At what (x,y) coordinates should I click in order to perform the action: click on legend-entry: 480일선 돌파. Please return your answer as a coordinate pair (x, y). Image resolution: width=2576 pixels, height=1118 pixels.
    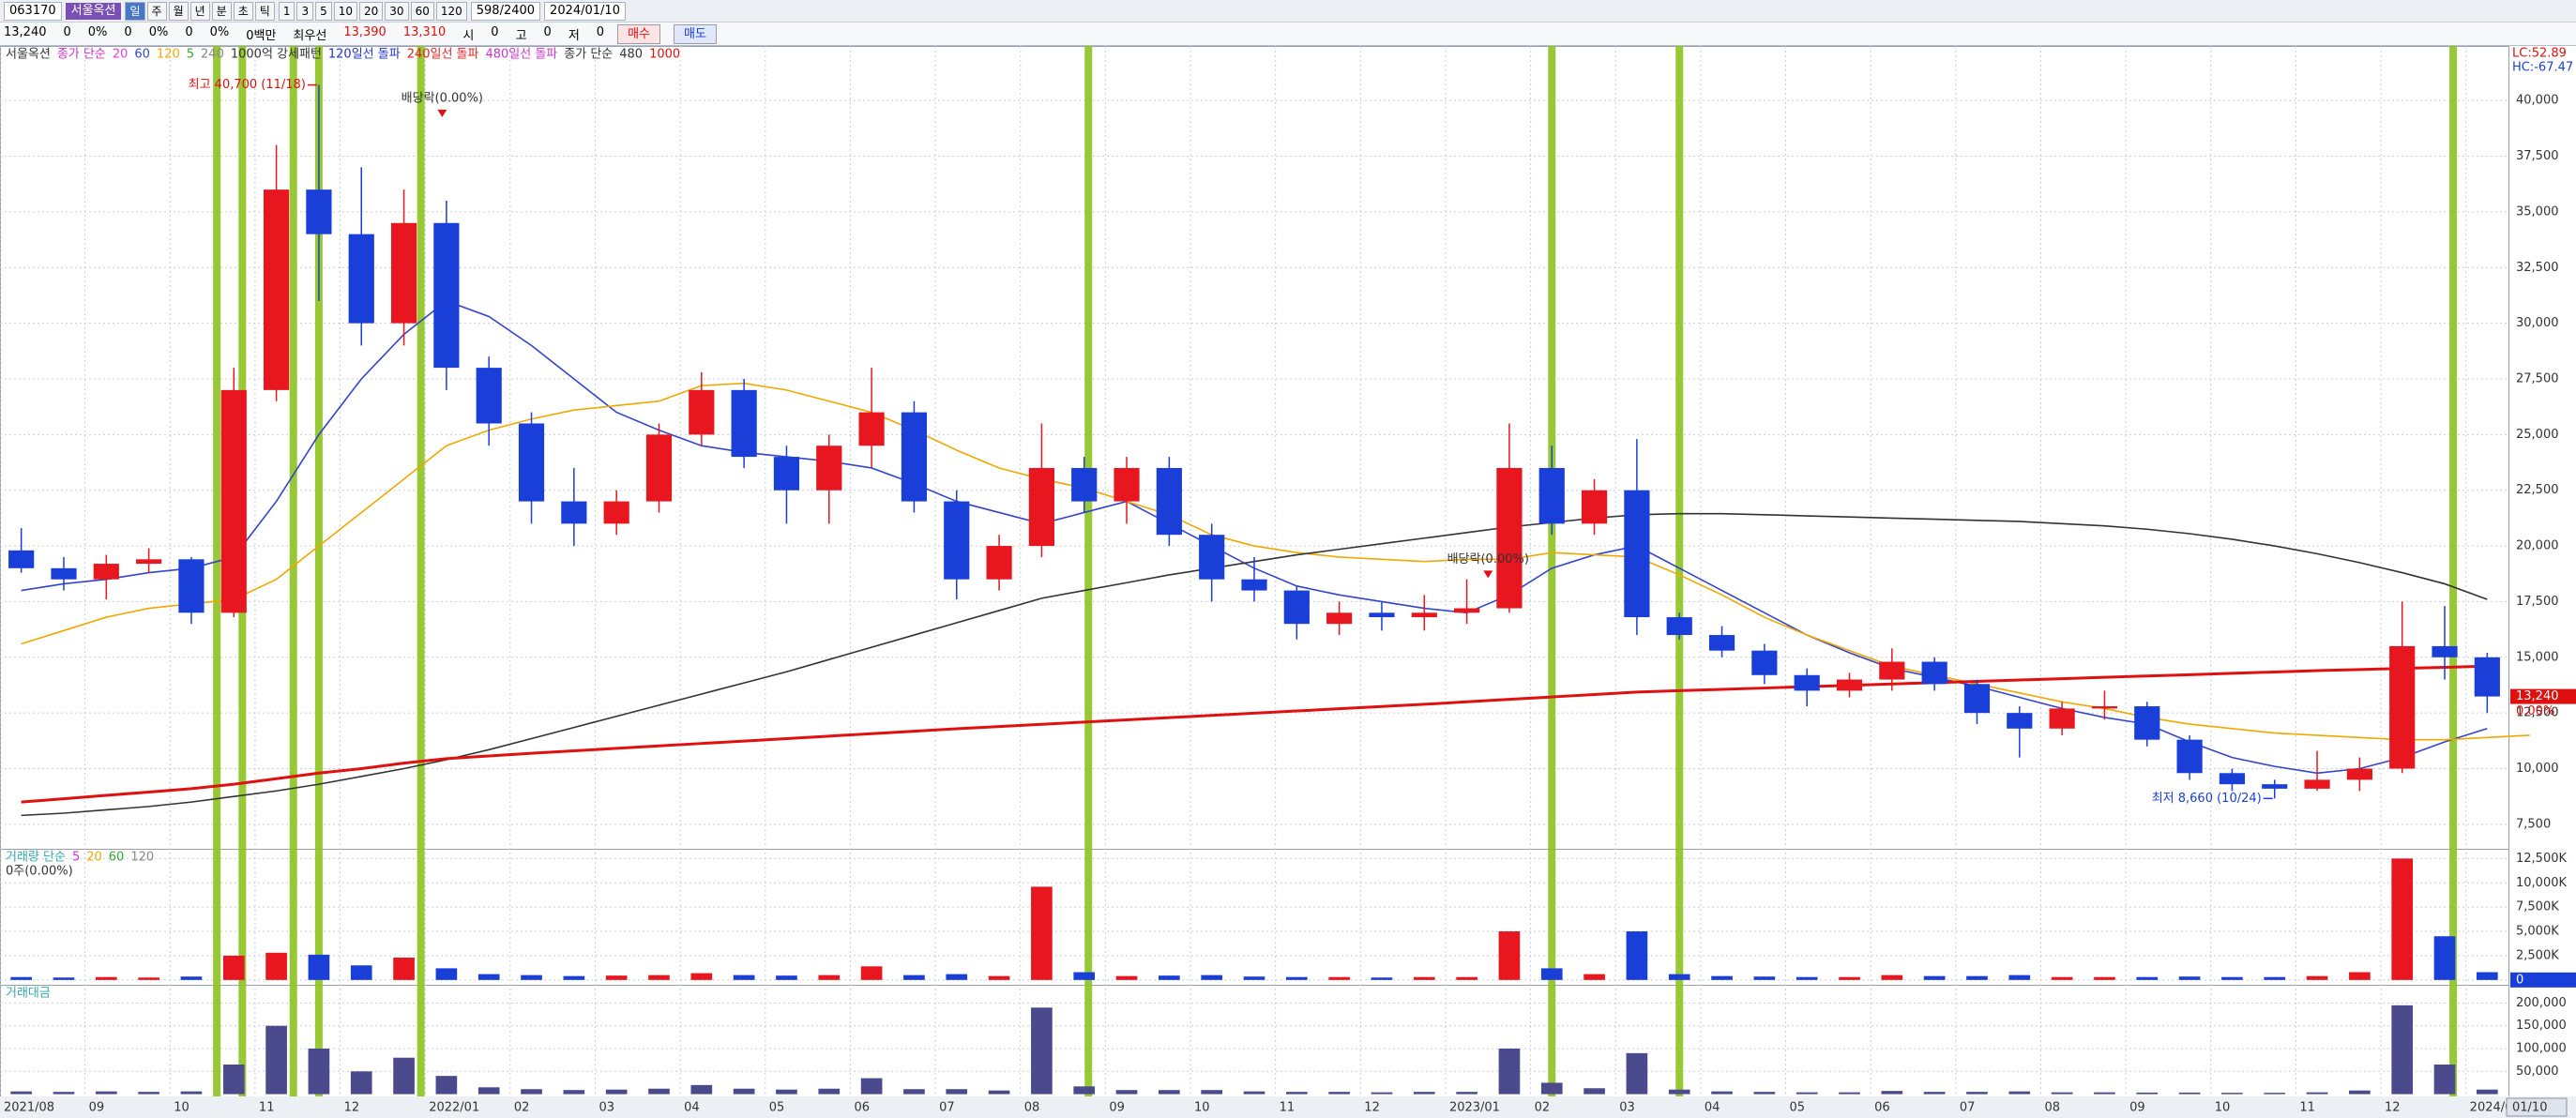
    Looking at the image, I should click on (521, 55).